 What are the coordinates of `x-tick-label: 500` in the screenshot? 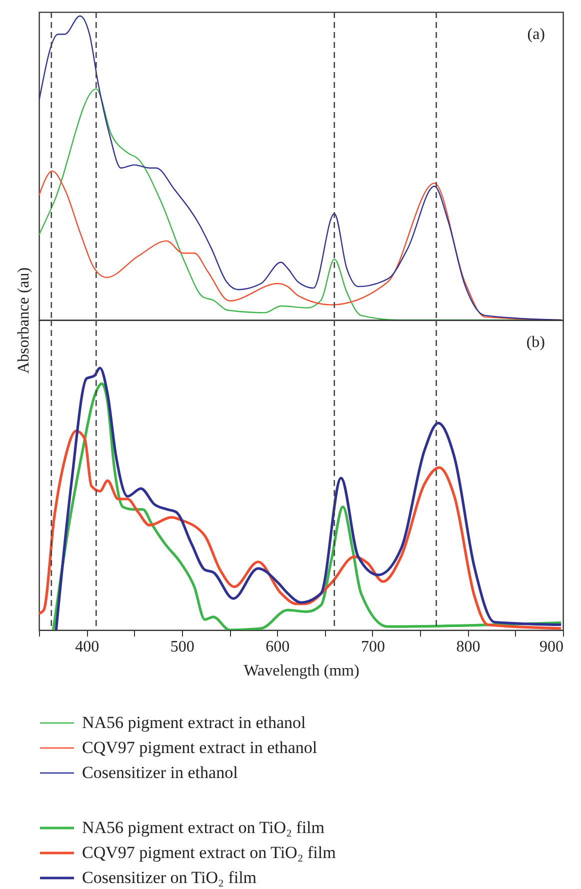 It's located at (182, 647).